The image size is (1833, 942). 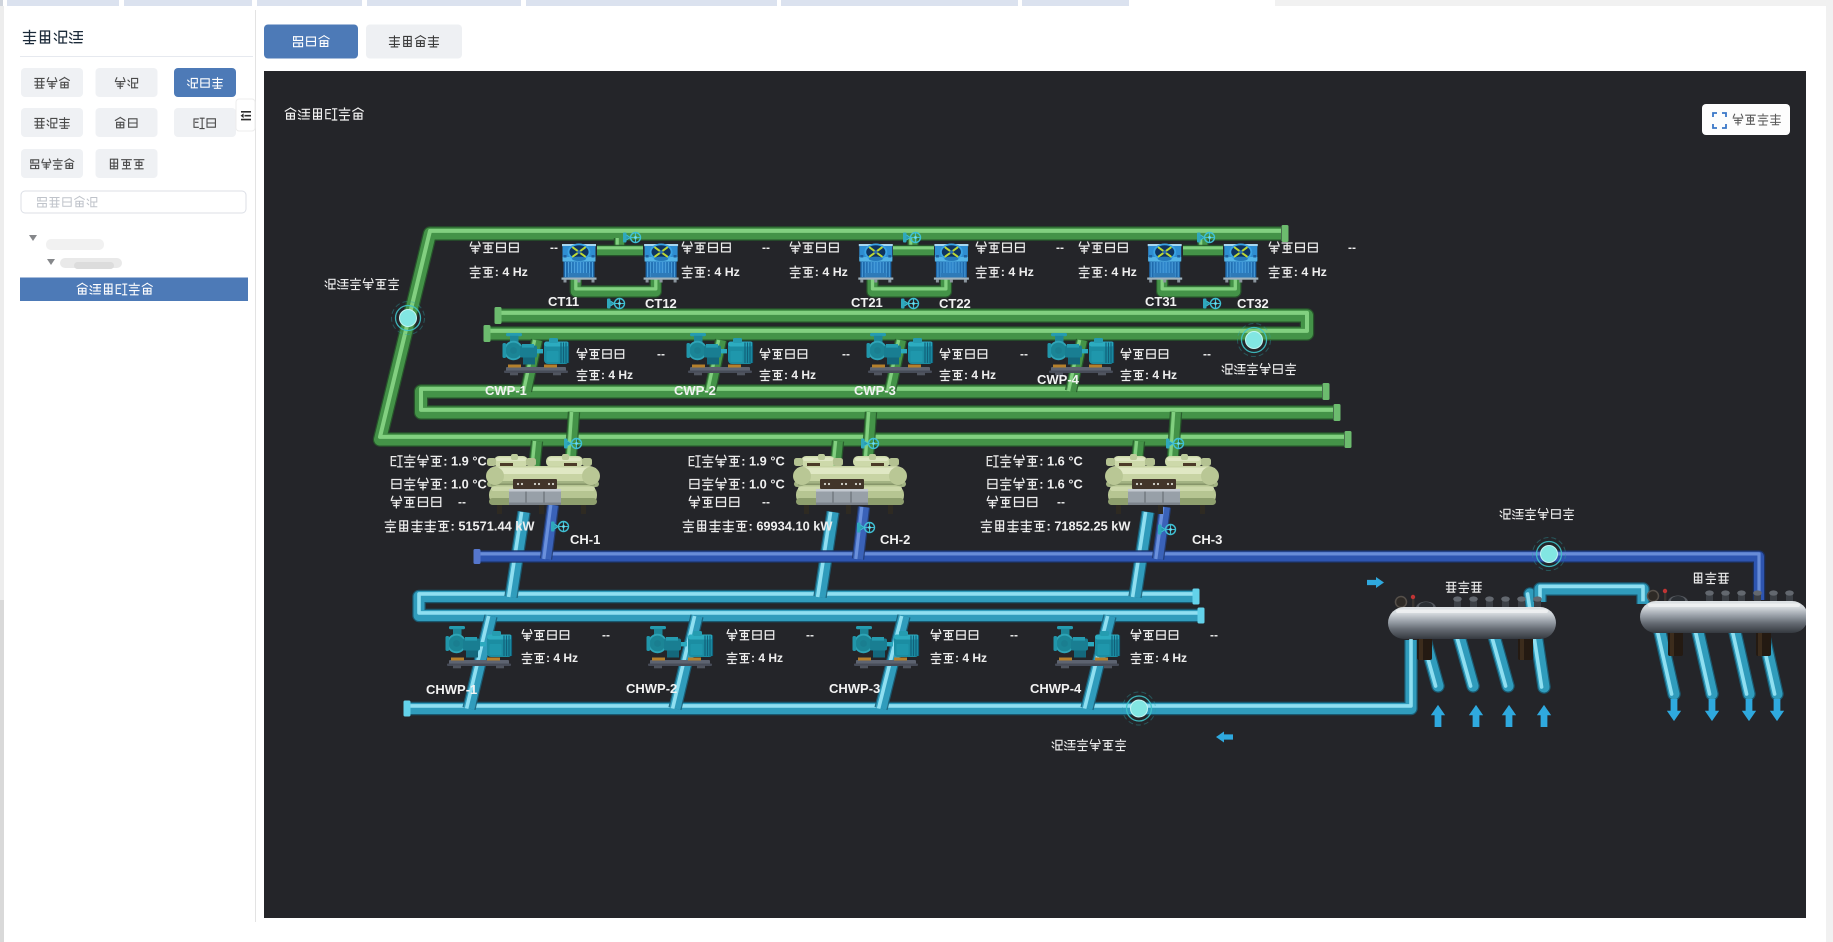 What do you see at coordinates (854, 688) in the screenshot?
I see `svg-text: CHWP-3` at bounding box center [854, 688].